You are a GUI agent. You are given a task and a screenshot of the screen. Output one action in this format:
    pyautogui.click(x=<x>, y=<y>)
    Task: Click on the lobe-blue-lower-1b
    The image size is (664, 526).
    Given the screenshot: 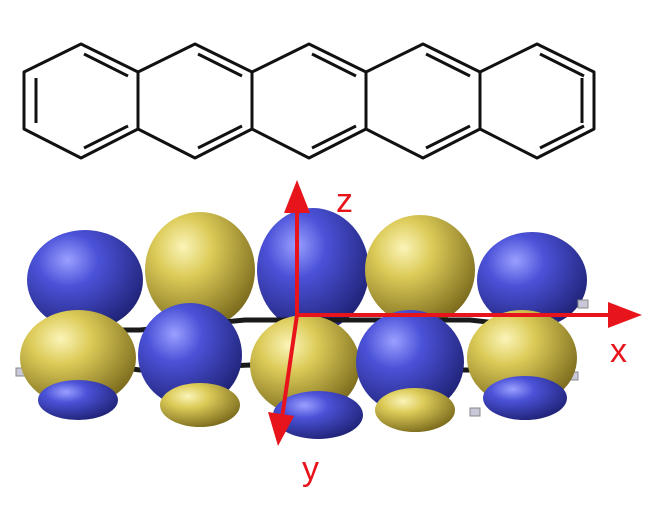 What is the action you would take?
    pyautogui.click(x=78, y=400)
    